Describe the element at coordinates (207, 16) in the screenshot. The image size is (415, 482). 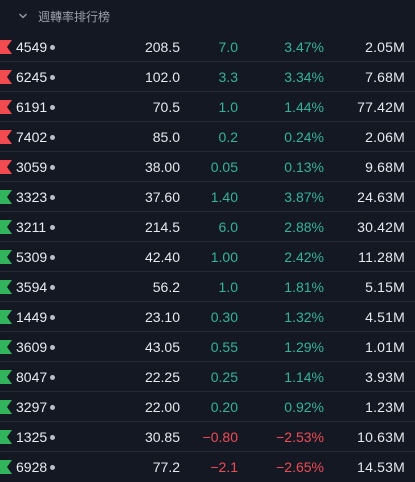
I see `section-header: 週轉率排行榜` at that location.